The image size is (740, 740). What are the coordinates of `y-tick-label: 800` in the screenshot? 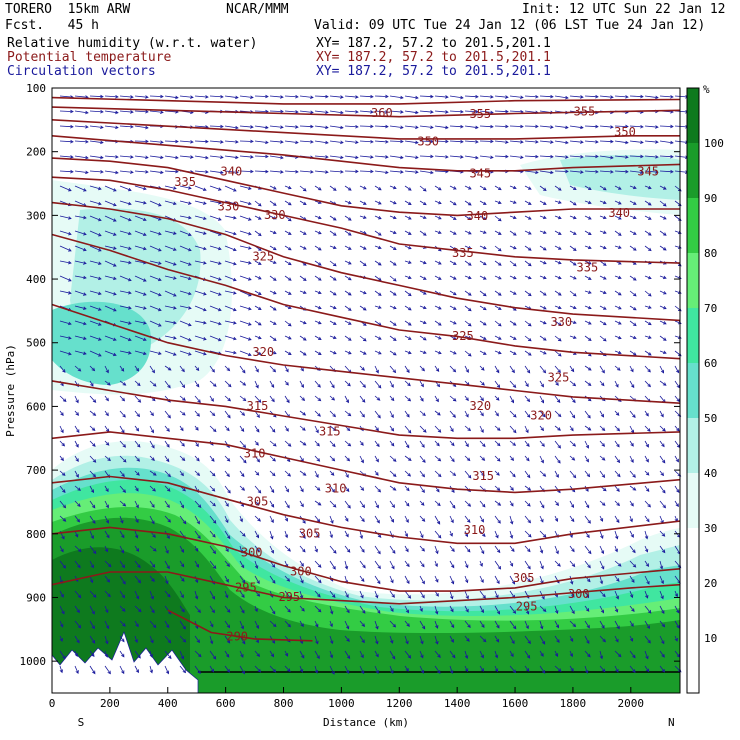 It's located at (36, 534).